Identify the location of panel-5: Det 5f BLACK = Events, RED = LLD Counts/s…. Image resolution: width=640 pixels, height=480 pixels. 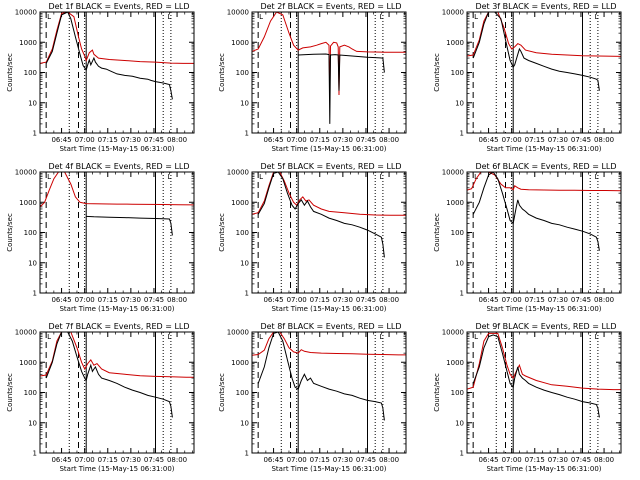
(312, 237).